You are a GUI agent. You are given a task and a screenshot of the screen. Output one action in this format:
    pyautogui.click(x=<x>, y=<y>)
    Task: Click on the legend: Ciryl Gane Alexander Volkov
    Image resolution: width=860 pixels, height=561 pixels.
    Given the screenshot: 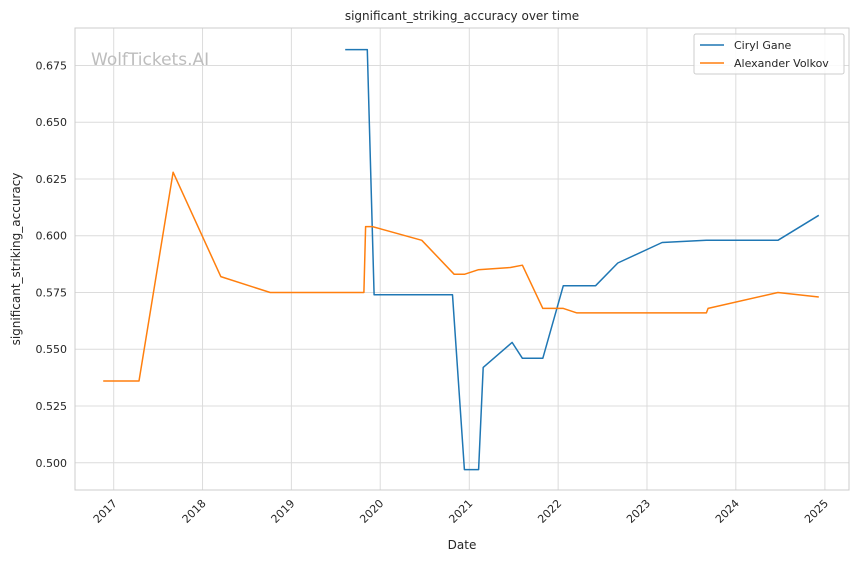 What is the action you would take?
    pyautogui.click(x=769, y=54)
    